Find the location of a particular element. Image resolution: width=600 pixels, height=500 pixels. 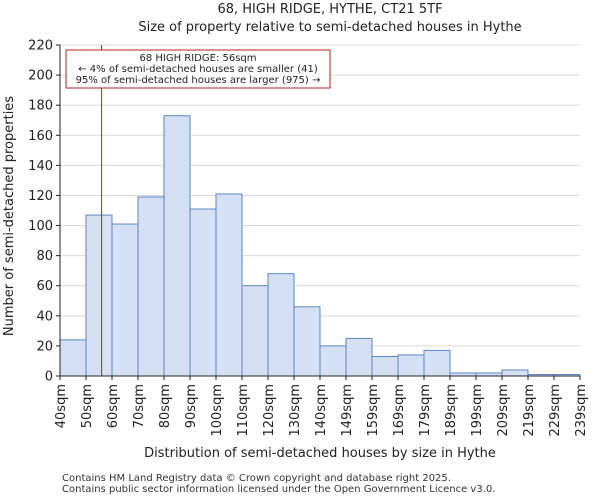

x-tick-label: 70sqm is located at coordinates (139, 406).